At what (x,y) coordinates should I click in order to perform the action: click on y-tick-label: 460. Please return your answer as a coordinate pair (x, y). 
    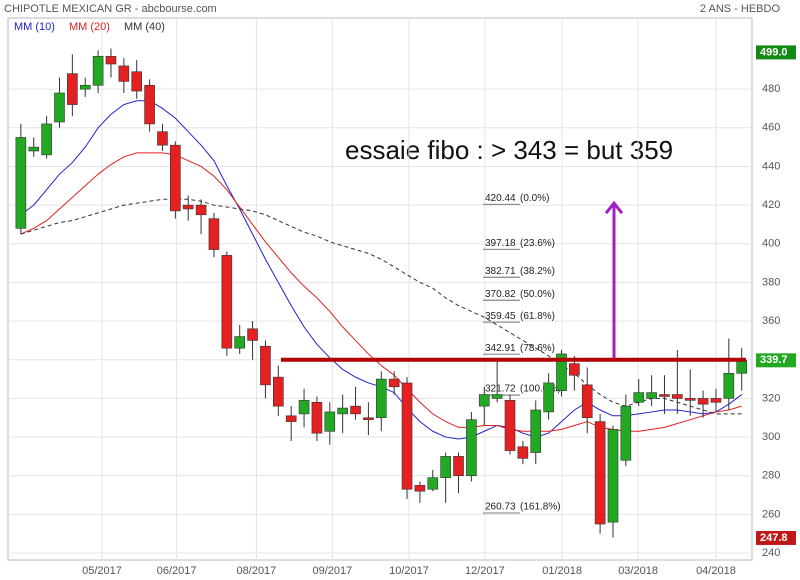
    Looking at the image, I should click on (771, 128).